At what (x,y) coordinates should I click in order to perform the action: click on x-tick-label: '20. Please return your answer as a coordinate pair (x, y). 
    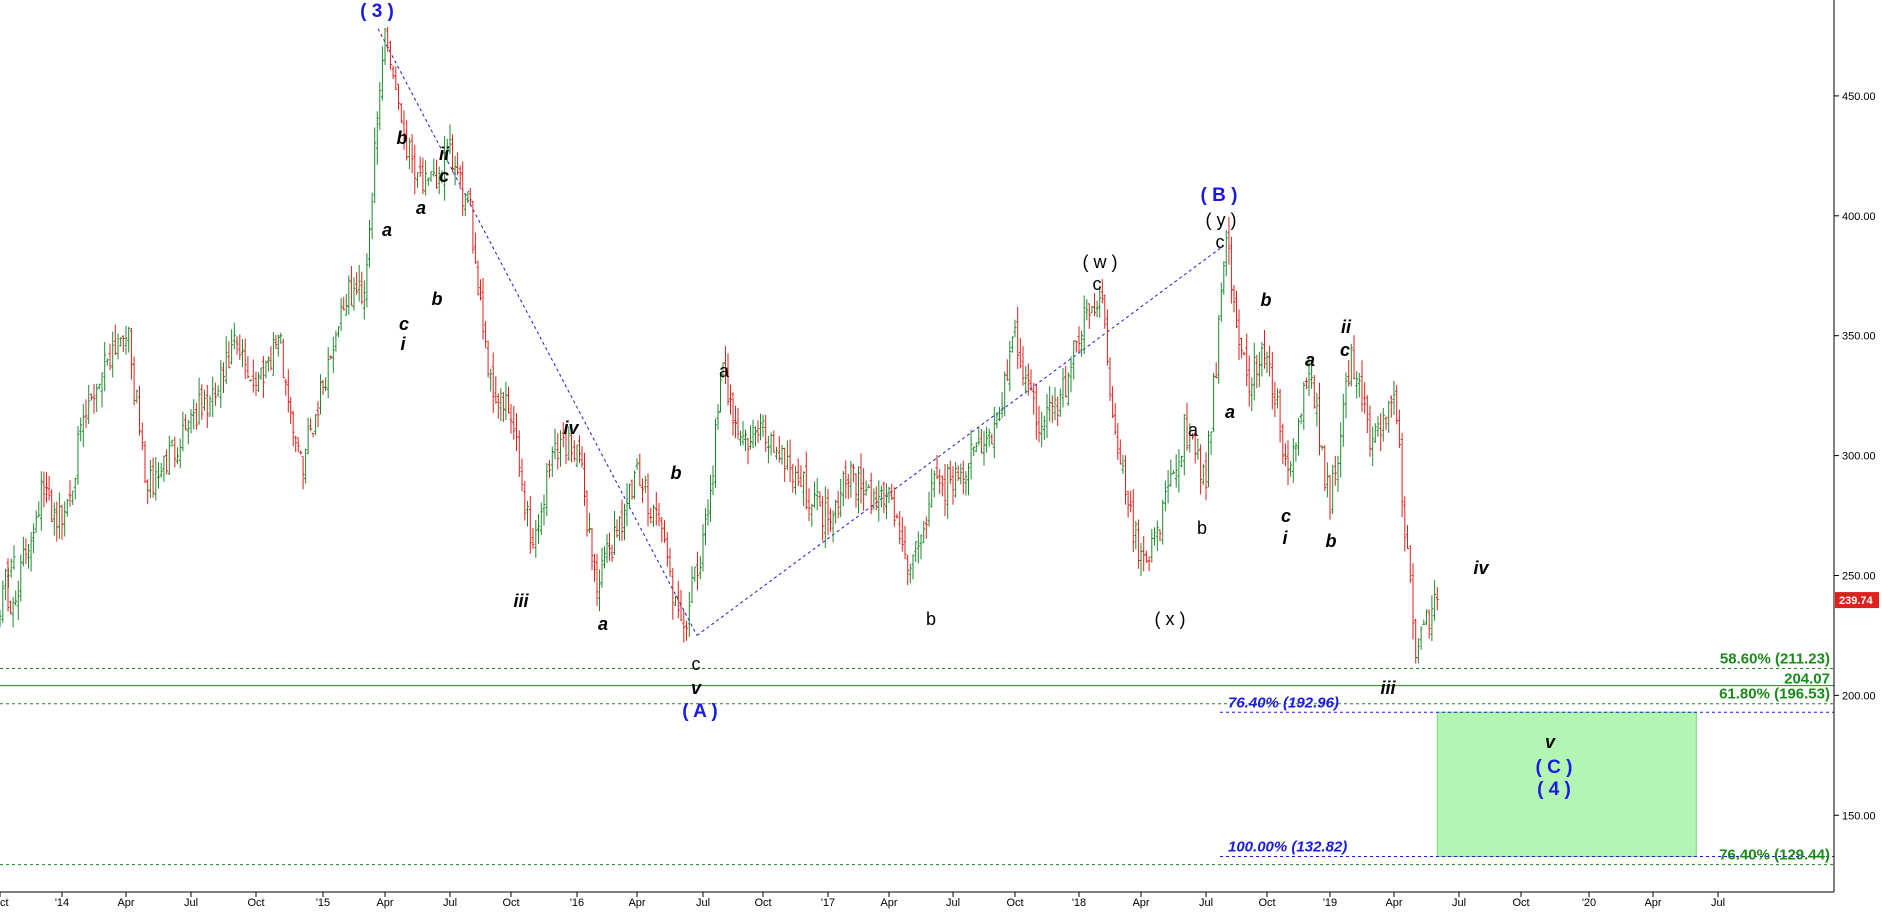
    Looking at the image, I should click on (1589, 903).